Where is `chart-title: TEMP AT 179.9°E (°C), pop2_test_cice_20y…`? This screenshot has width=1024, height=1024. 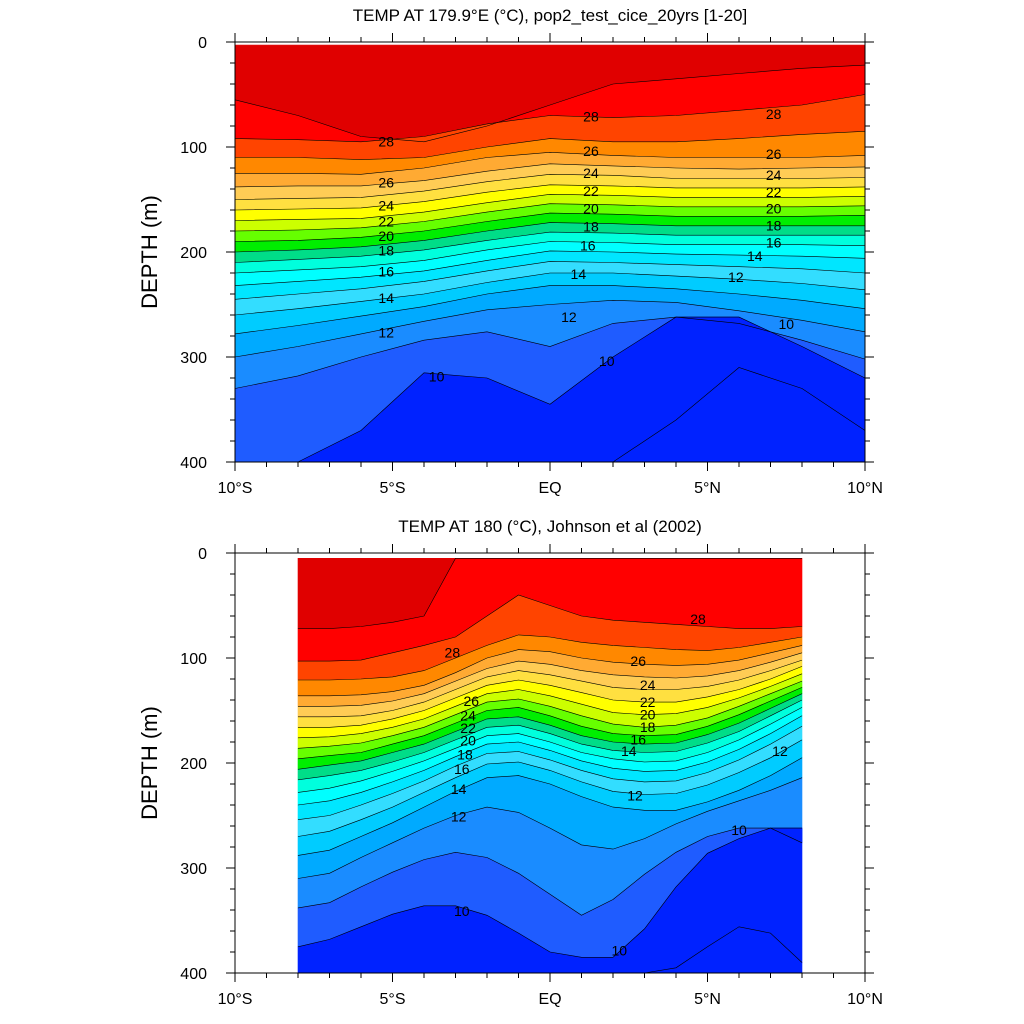
chart-title: TEMP AT 179.9°E (°C), pop2_test_cice_20y… is located at coordinates (550, 15).